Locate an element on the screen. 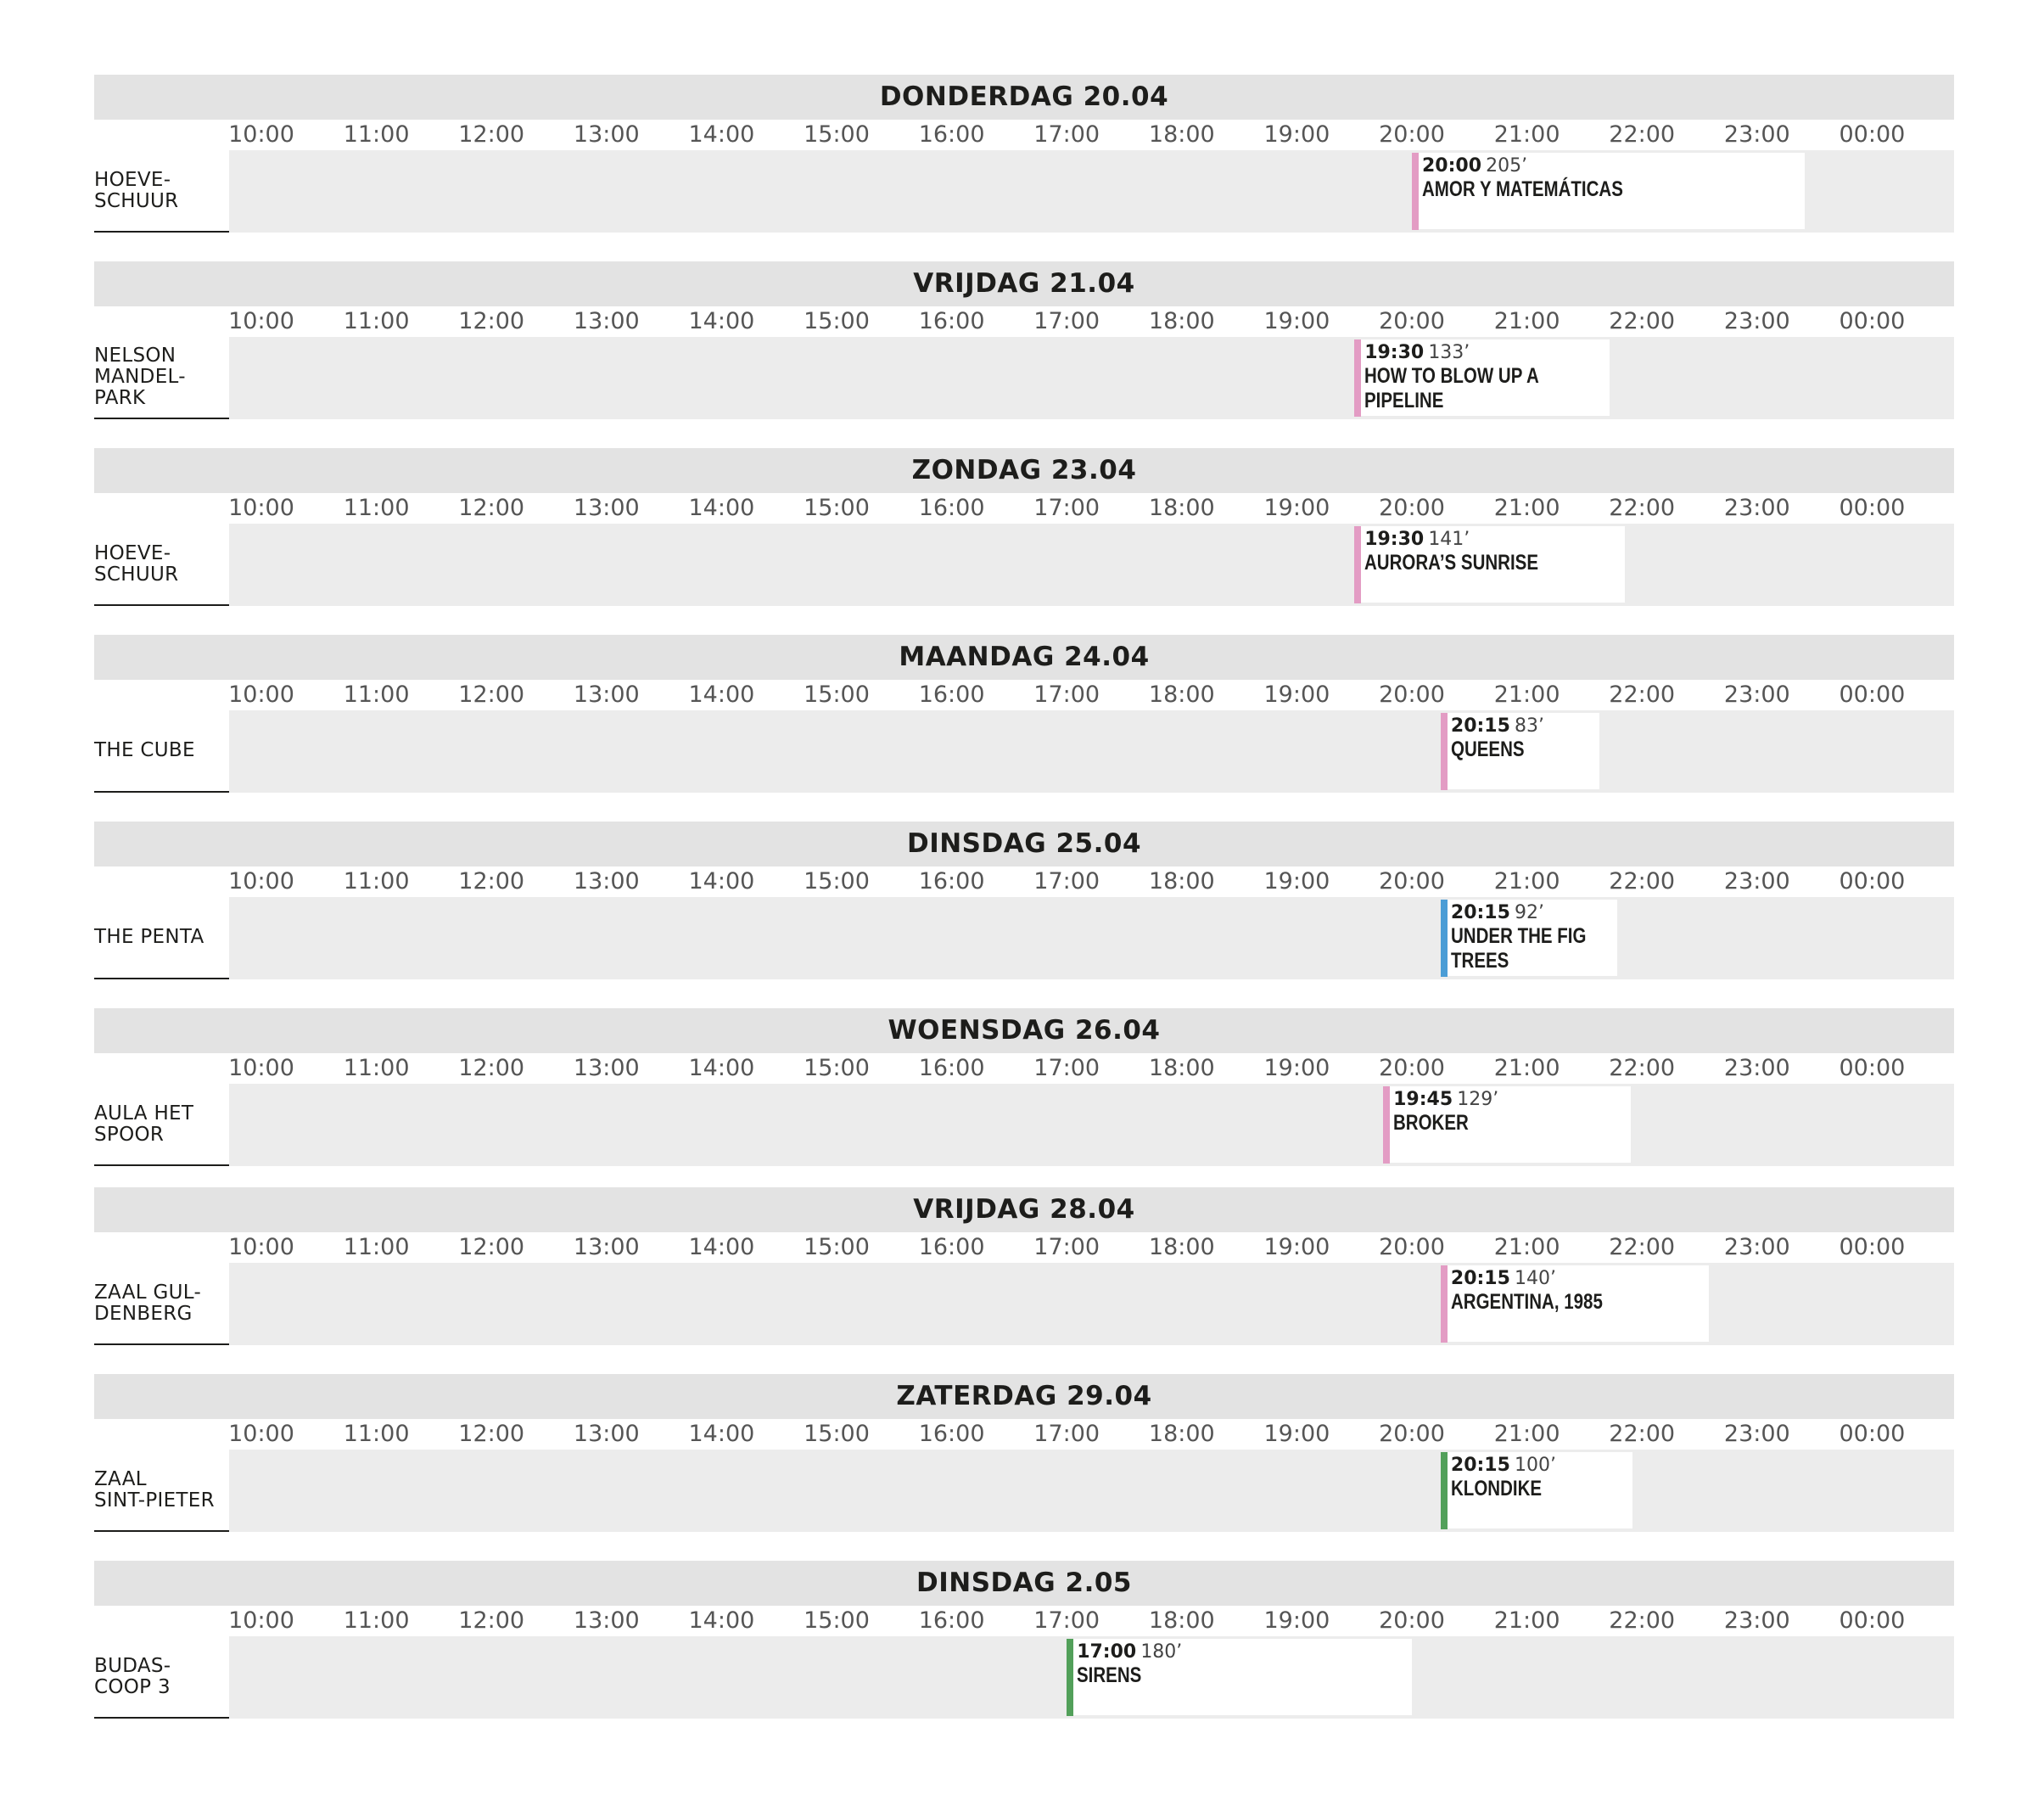  screening-time: 19:30 is located at coordinates (1394, 353).